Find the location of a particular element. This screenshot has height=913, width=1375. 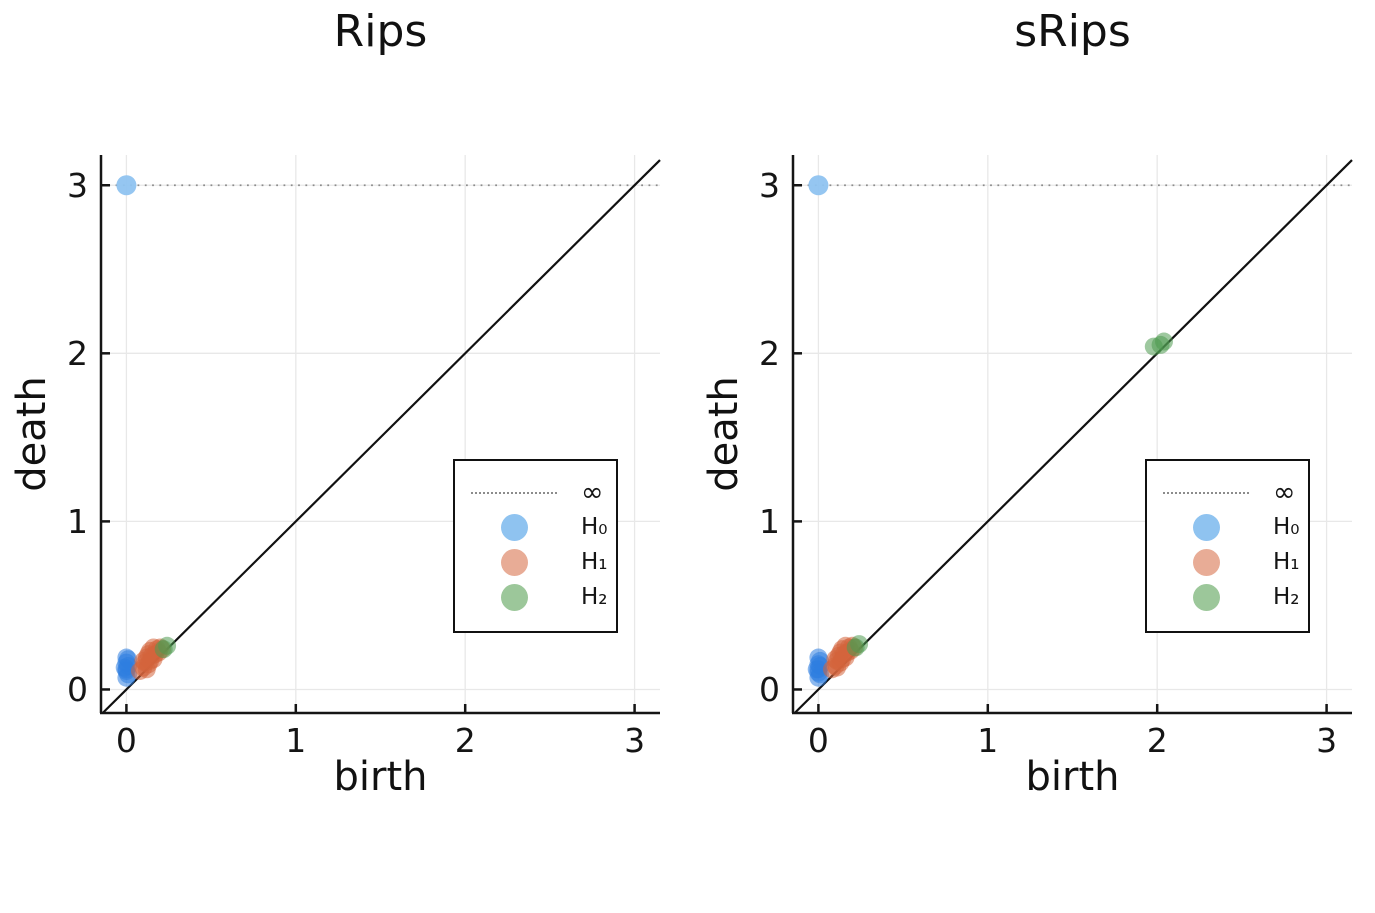

legend-rips: ∞ H₀ H₁ H₂ is located at coordinates (535, 546).